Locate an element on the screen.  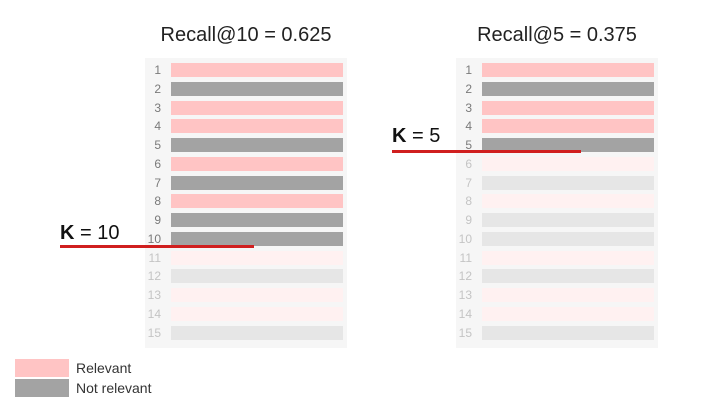
relevant-swatch is located at coordinates (42, 368).